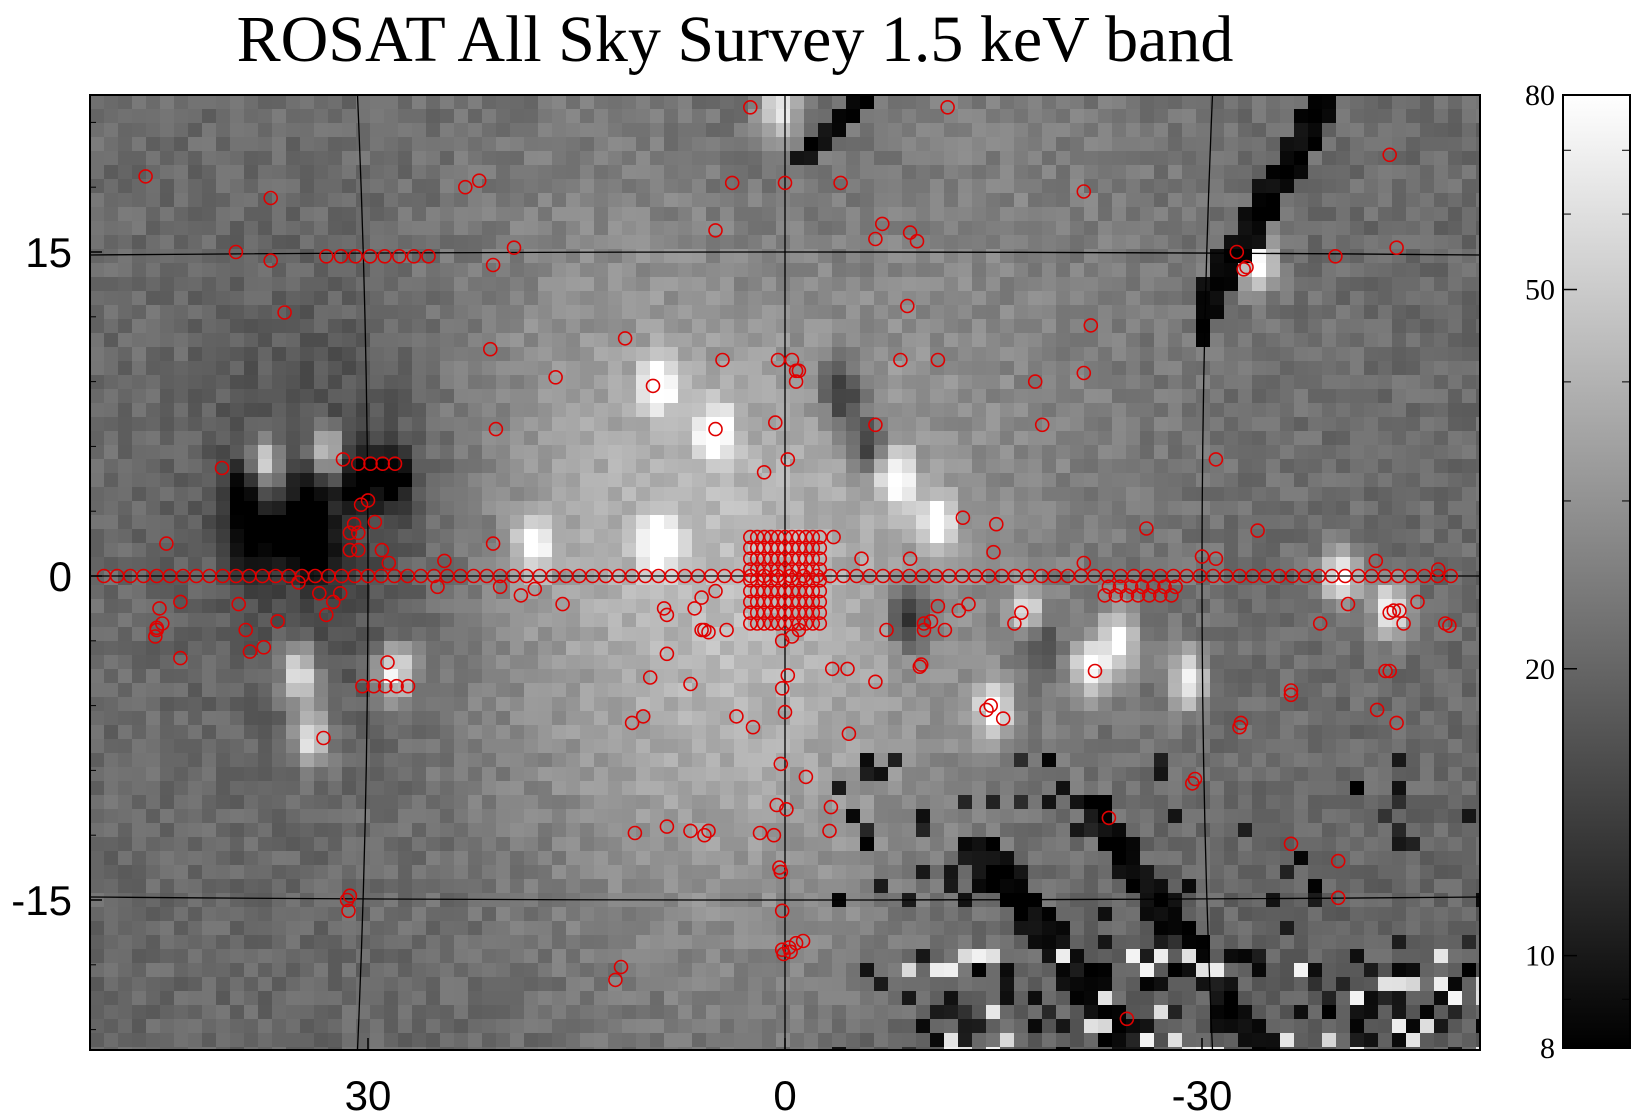 The image size is (1637, 1112). Describe the element at coordinates (1202, 1092) in the screenshot. I see `x-tick-label: -30` at that location.